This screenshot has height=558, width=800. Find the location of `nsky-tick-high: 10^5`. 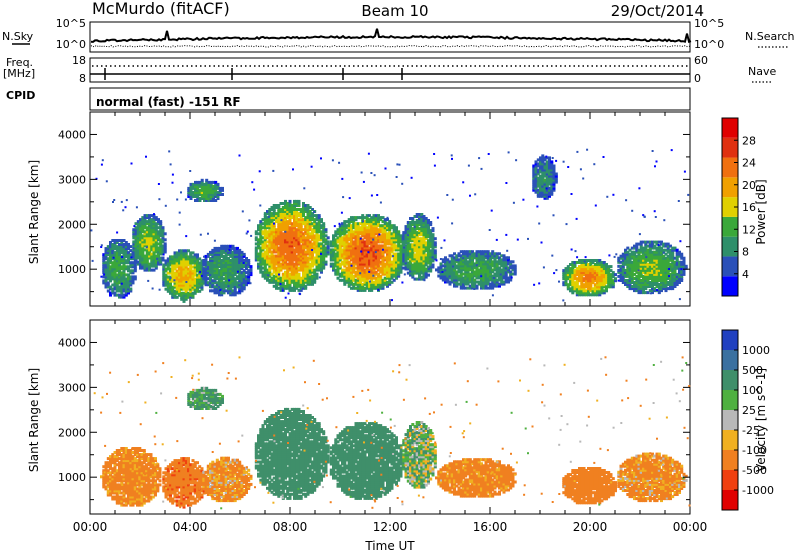

nsky-tick-high: 10^5 is located at coordinates (71, 23).